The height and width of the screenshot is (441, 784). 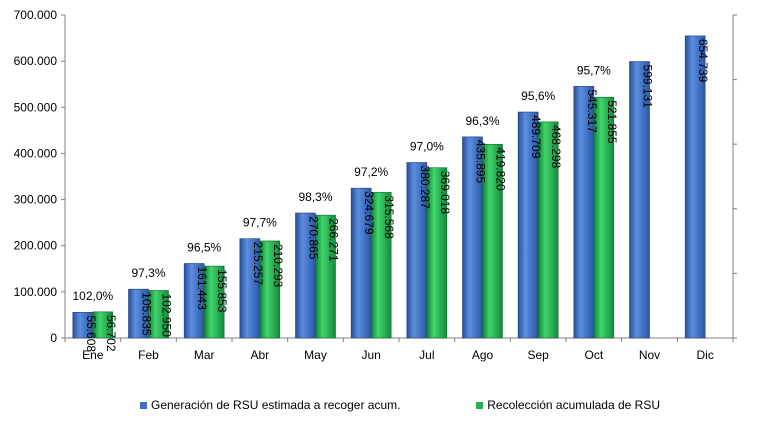 I want to click on legend-item-recoleccion: Recolección acumulada de RSU, so click(x=568, y=405).